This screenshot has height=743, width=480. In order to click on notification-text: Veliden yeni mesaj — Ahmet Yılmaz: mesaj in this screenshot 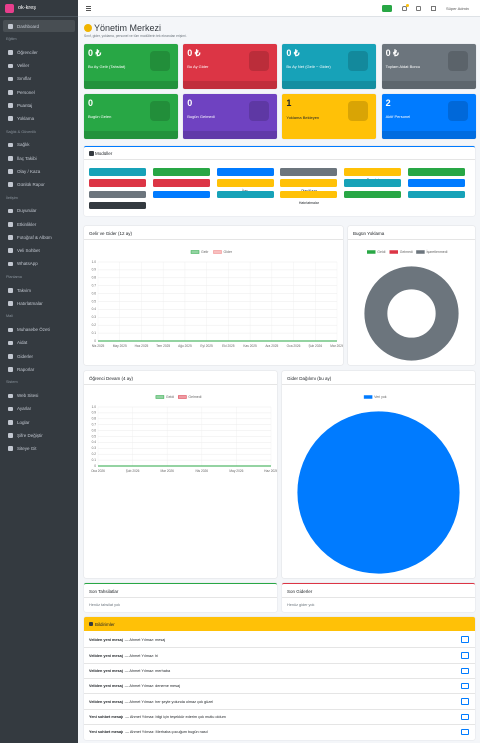, I will do `click(127, 640)`.